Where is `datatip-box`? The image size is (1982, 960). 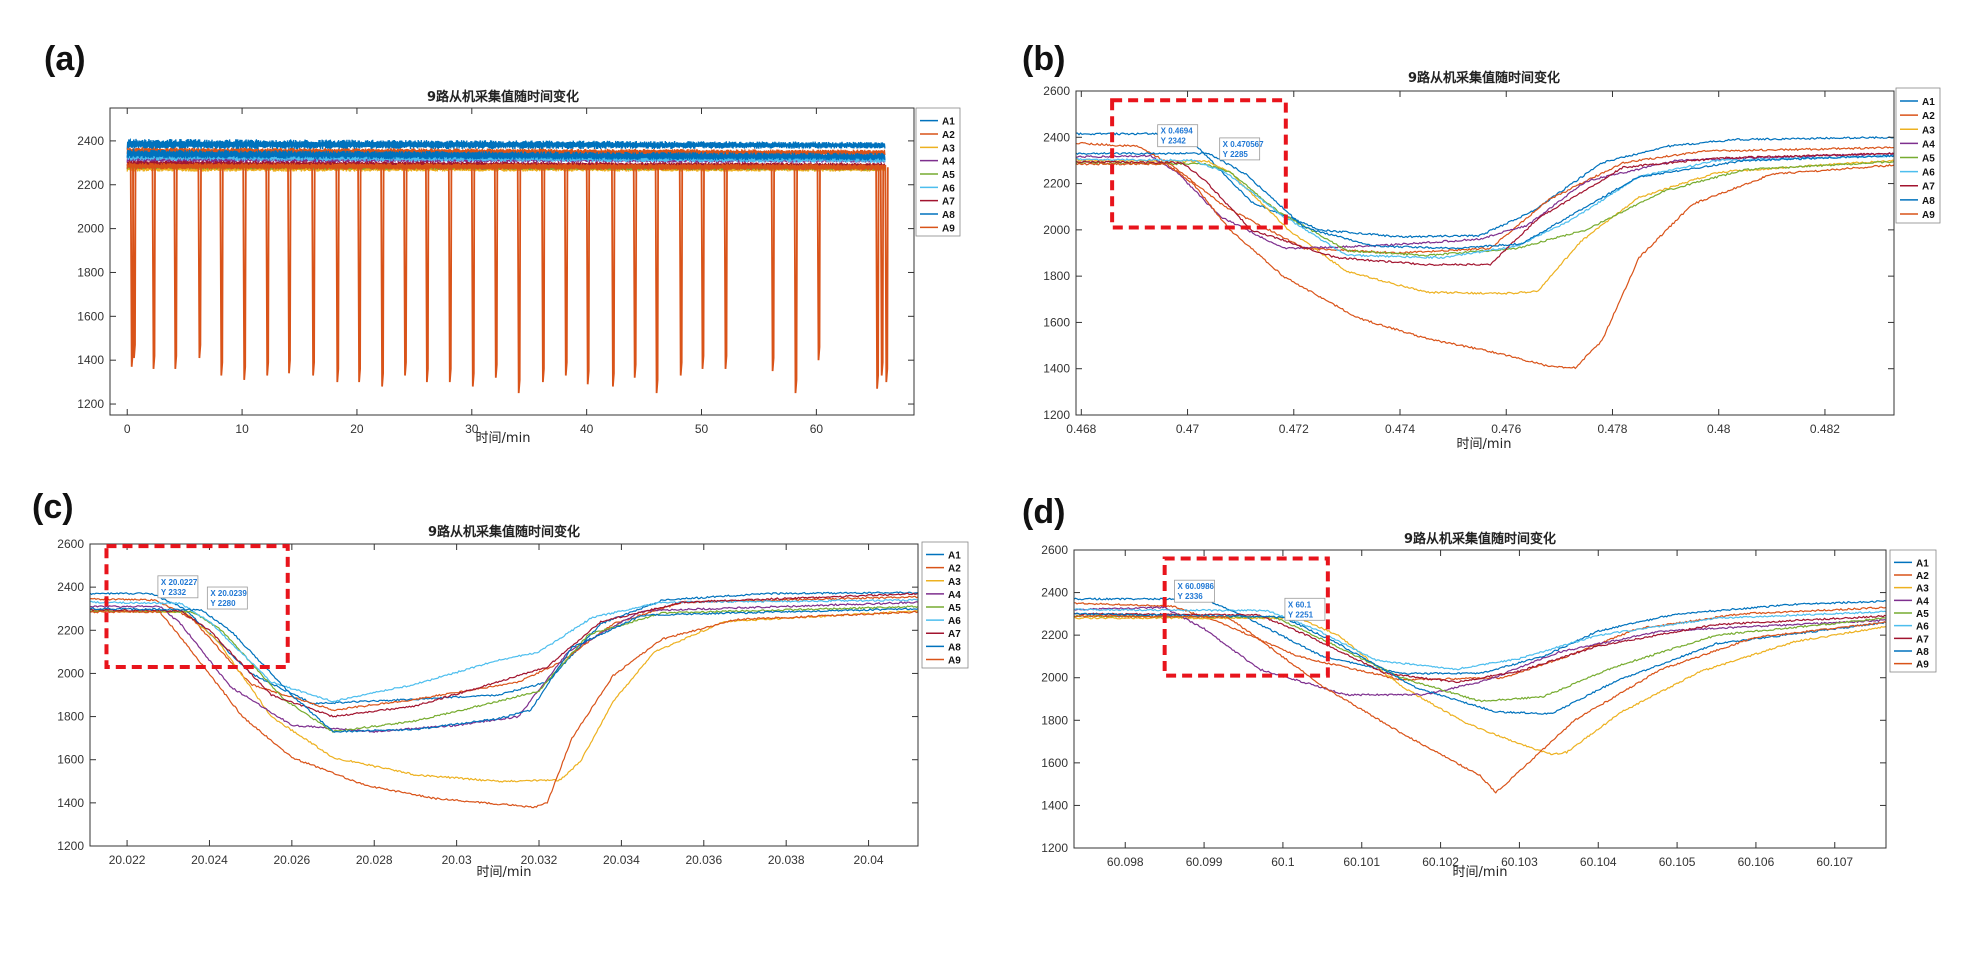
datatip-box is located at coordinates (1194, 591).